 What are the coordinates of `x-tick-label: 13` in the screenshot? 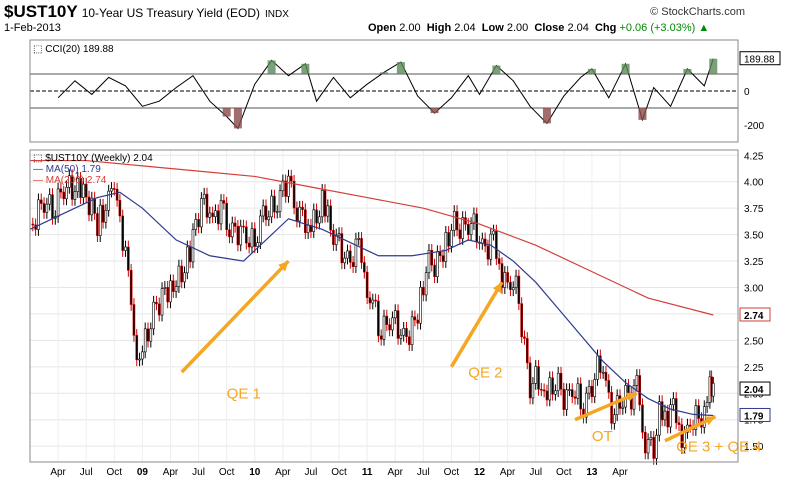 It's located at (592, 472).